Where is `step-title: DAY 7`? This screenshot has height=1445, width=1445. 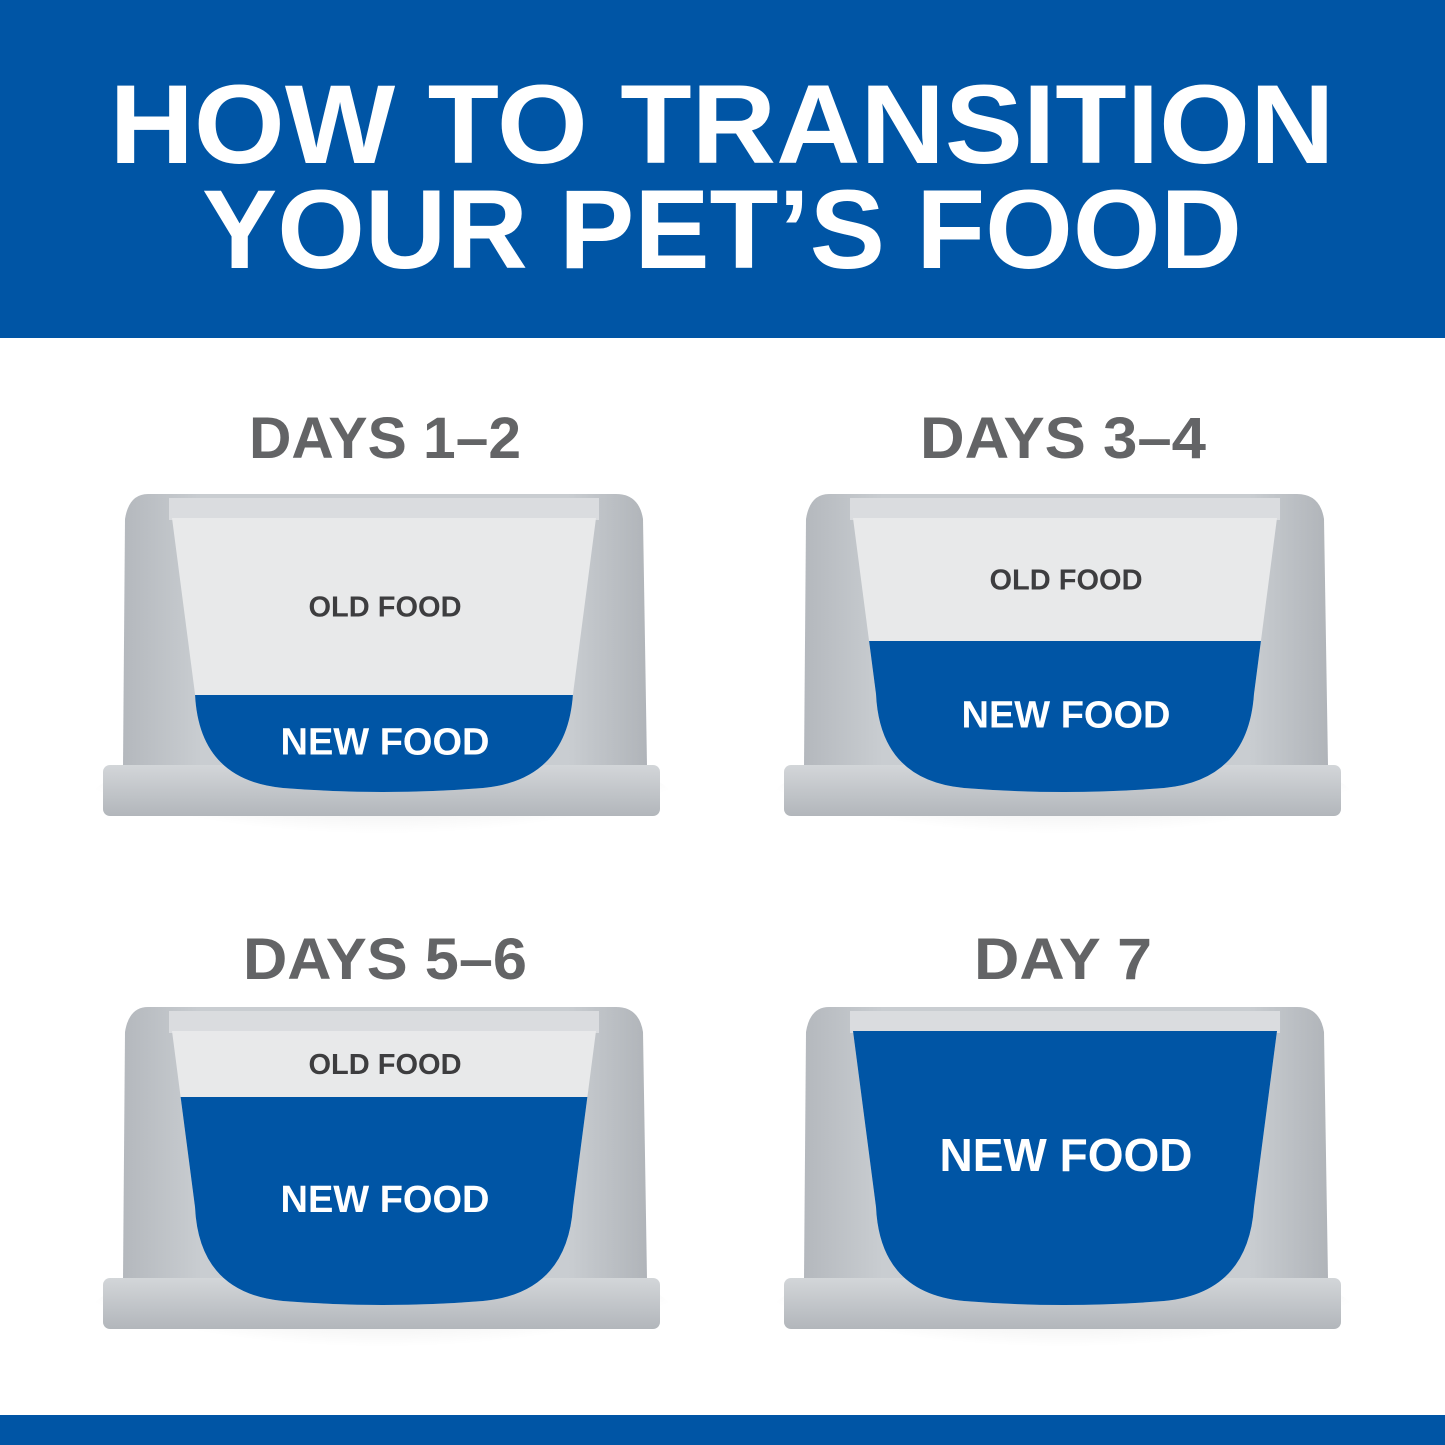
step-title: DAY 7 is located at coordinates (1063, 959).